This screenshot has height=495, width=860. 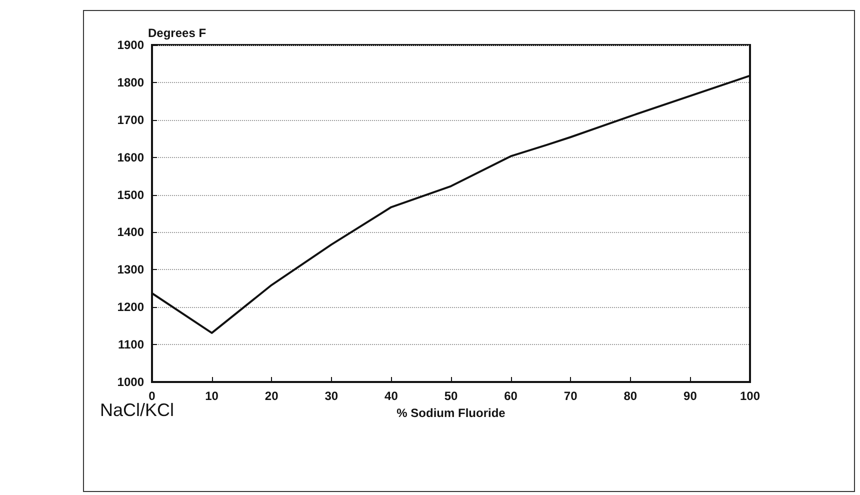 What do you see at coordinates (130, 45) in the screenshot?
I see `y-tick-label: 1900` at bounding box center [130, 45].